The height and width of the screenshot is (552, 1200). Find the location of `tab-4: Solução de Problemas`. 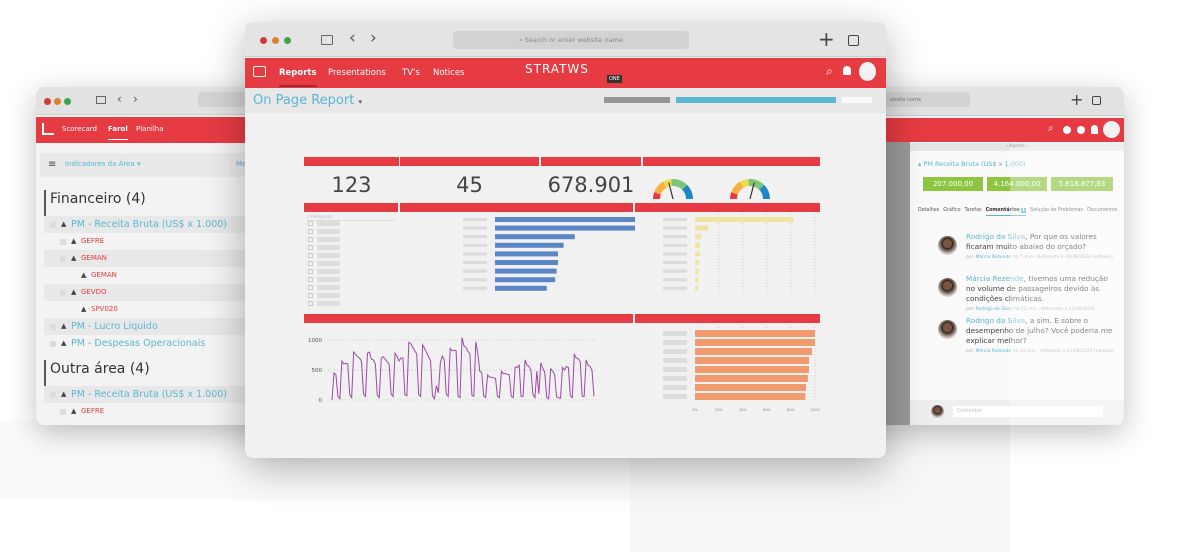

tab-4: Solução de Problemas is located at coordinates (1056, 210).